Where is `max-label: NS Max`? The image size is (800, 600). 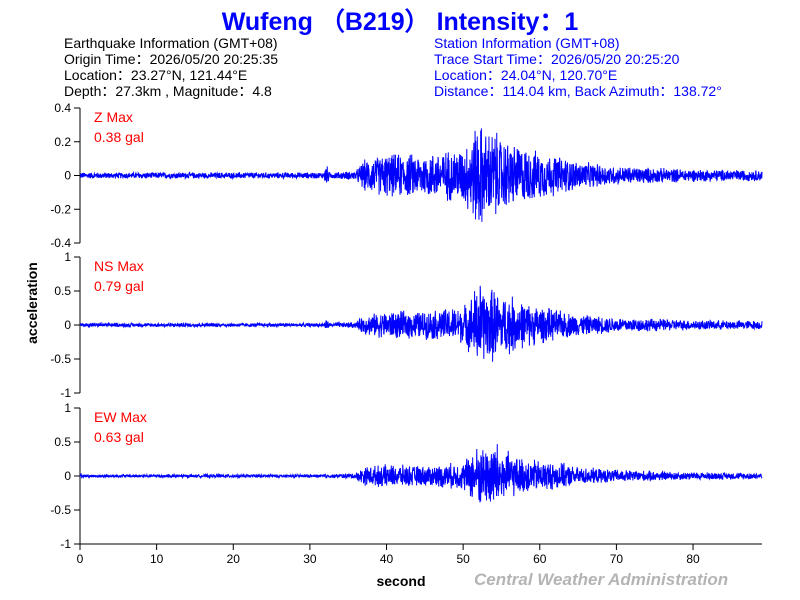
max-label: NS Max is located at coordinates (119, 266).